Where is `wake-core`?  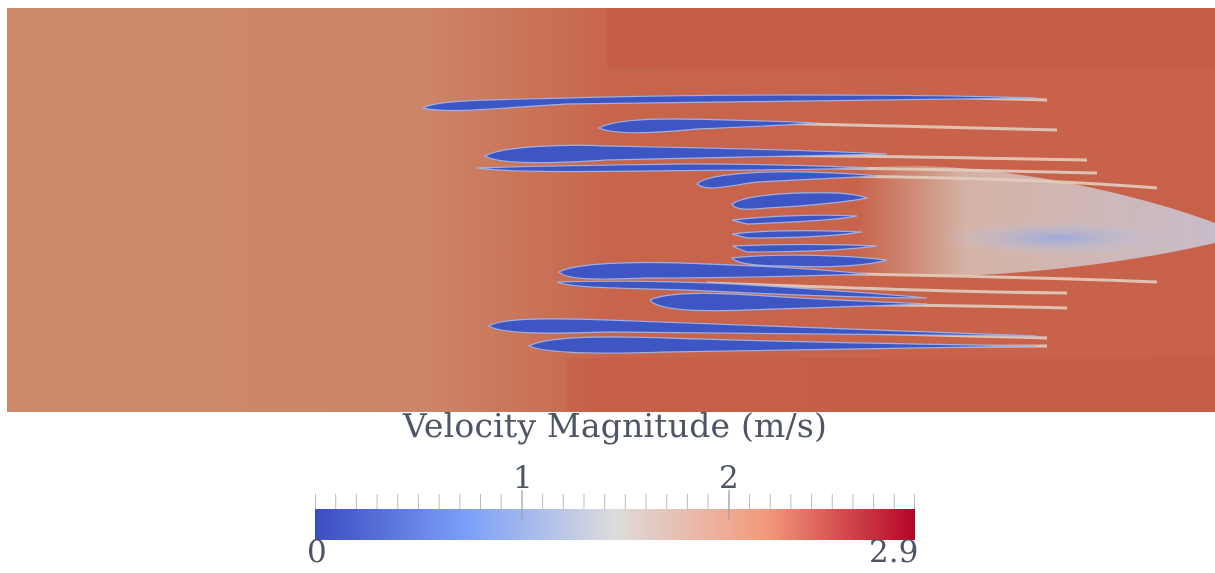
wake-core is located at coordinates (1057, 238).